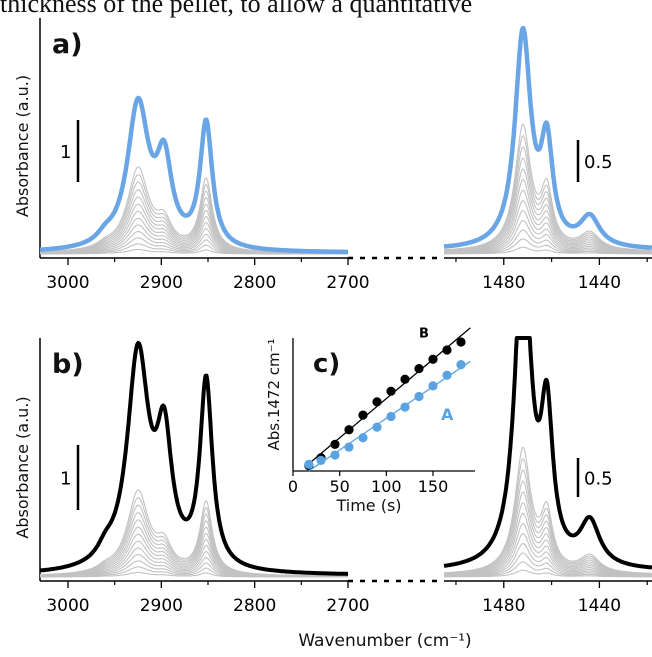 The image size is (652, 657). Describe the element at coordinates (424, 333) in the screenshot. I see `series-label-B: B` at that location.